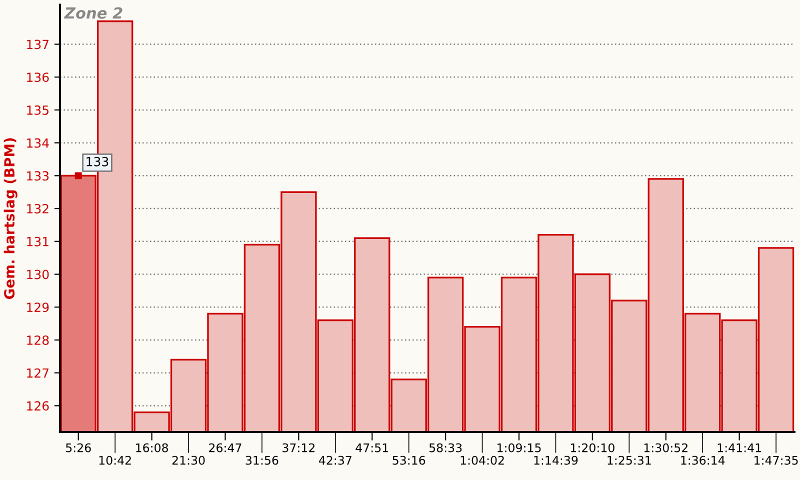  Describe the element at coordinates (188, 460) in the screenshot. I see `x-tick-label: 21:30` at that location.